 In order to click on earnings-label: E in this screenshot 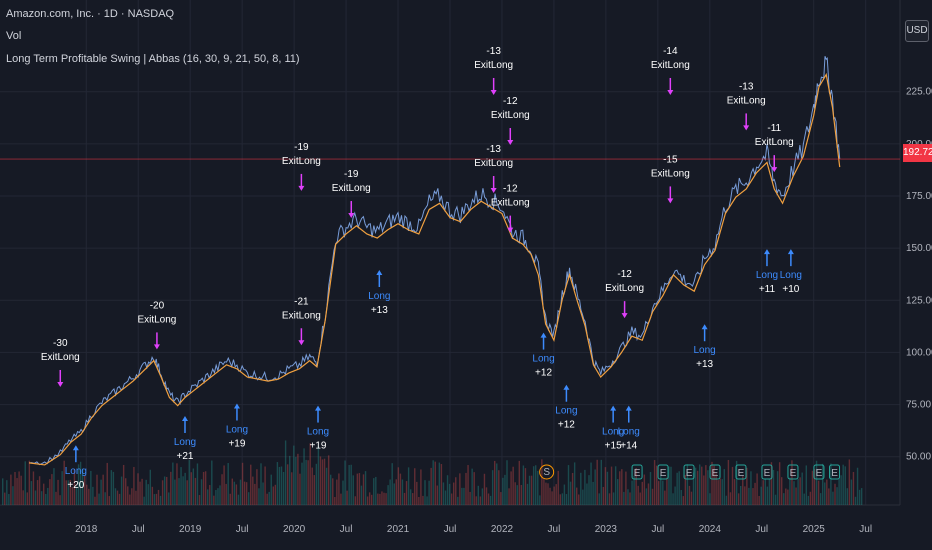, I will do `click(741, 473)`.